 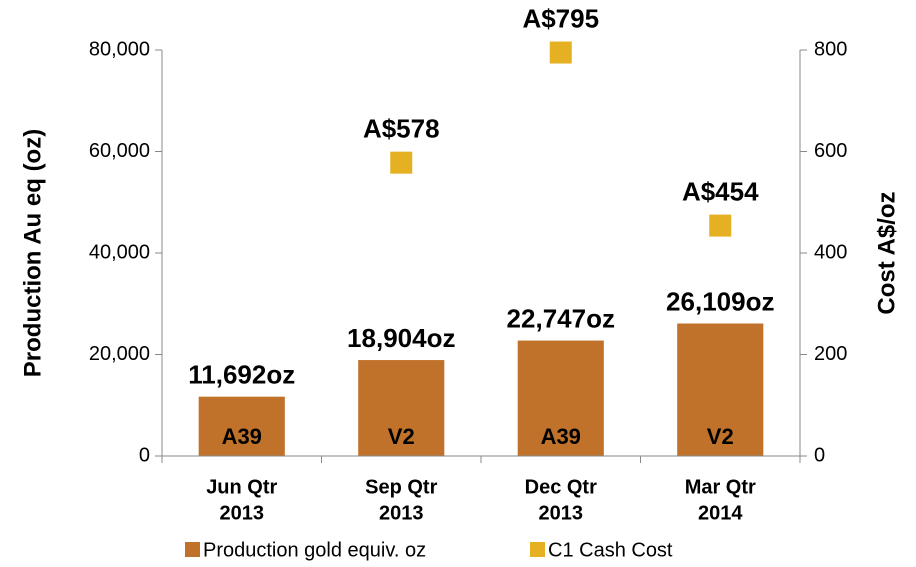 I want to click on y2-tick-label: 0, so click(x=819, y=455).